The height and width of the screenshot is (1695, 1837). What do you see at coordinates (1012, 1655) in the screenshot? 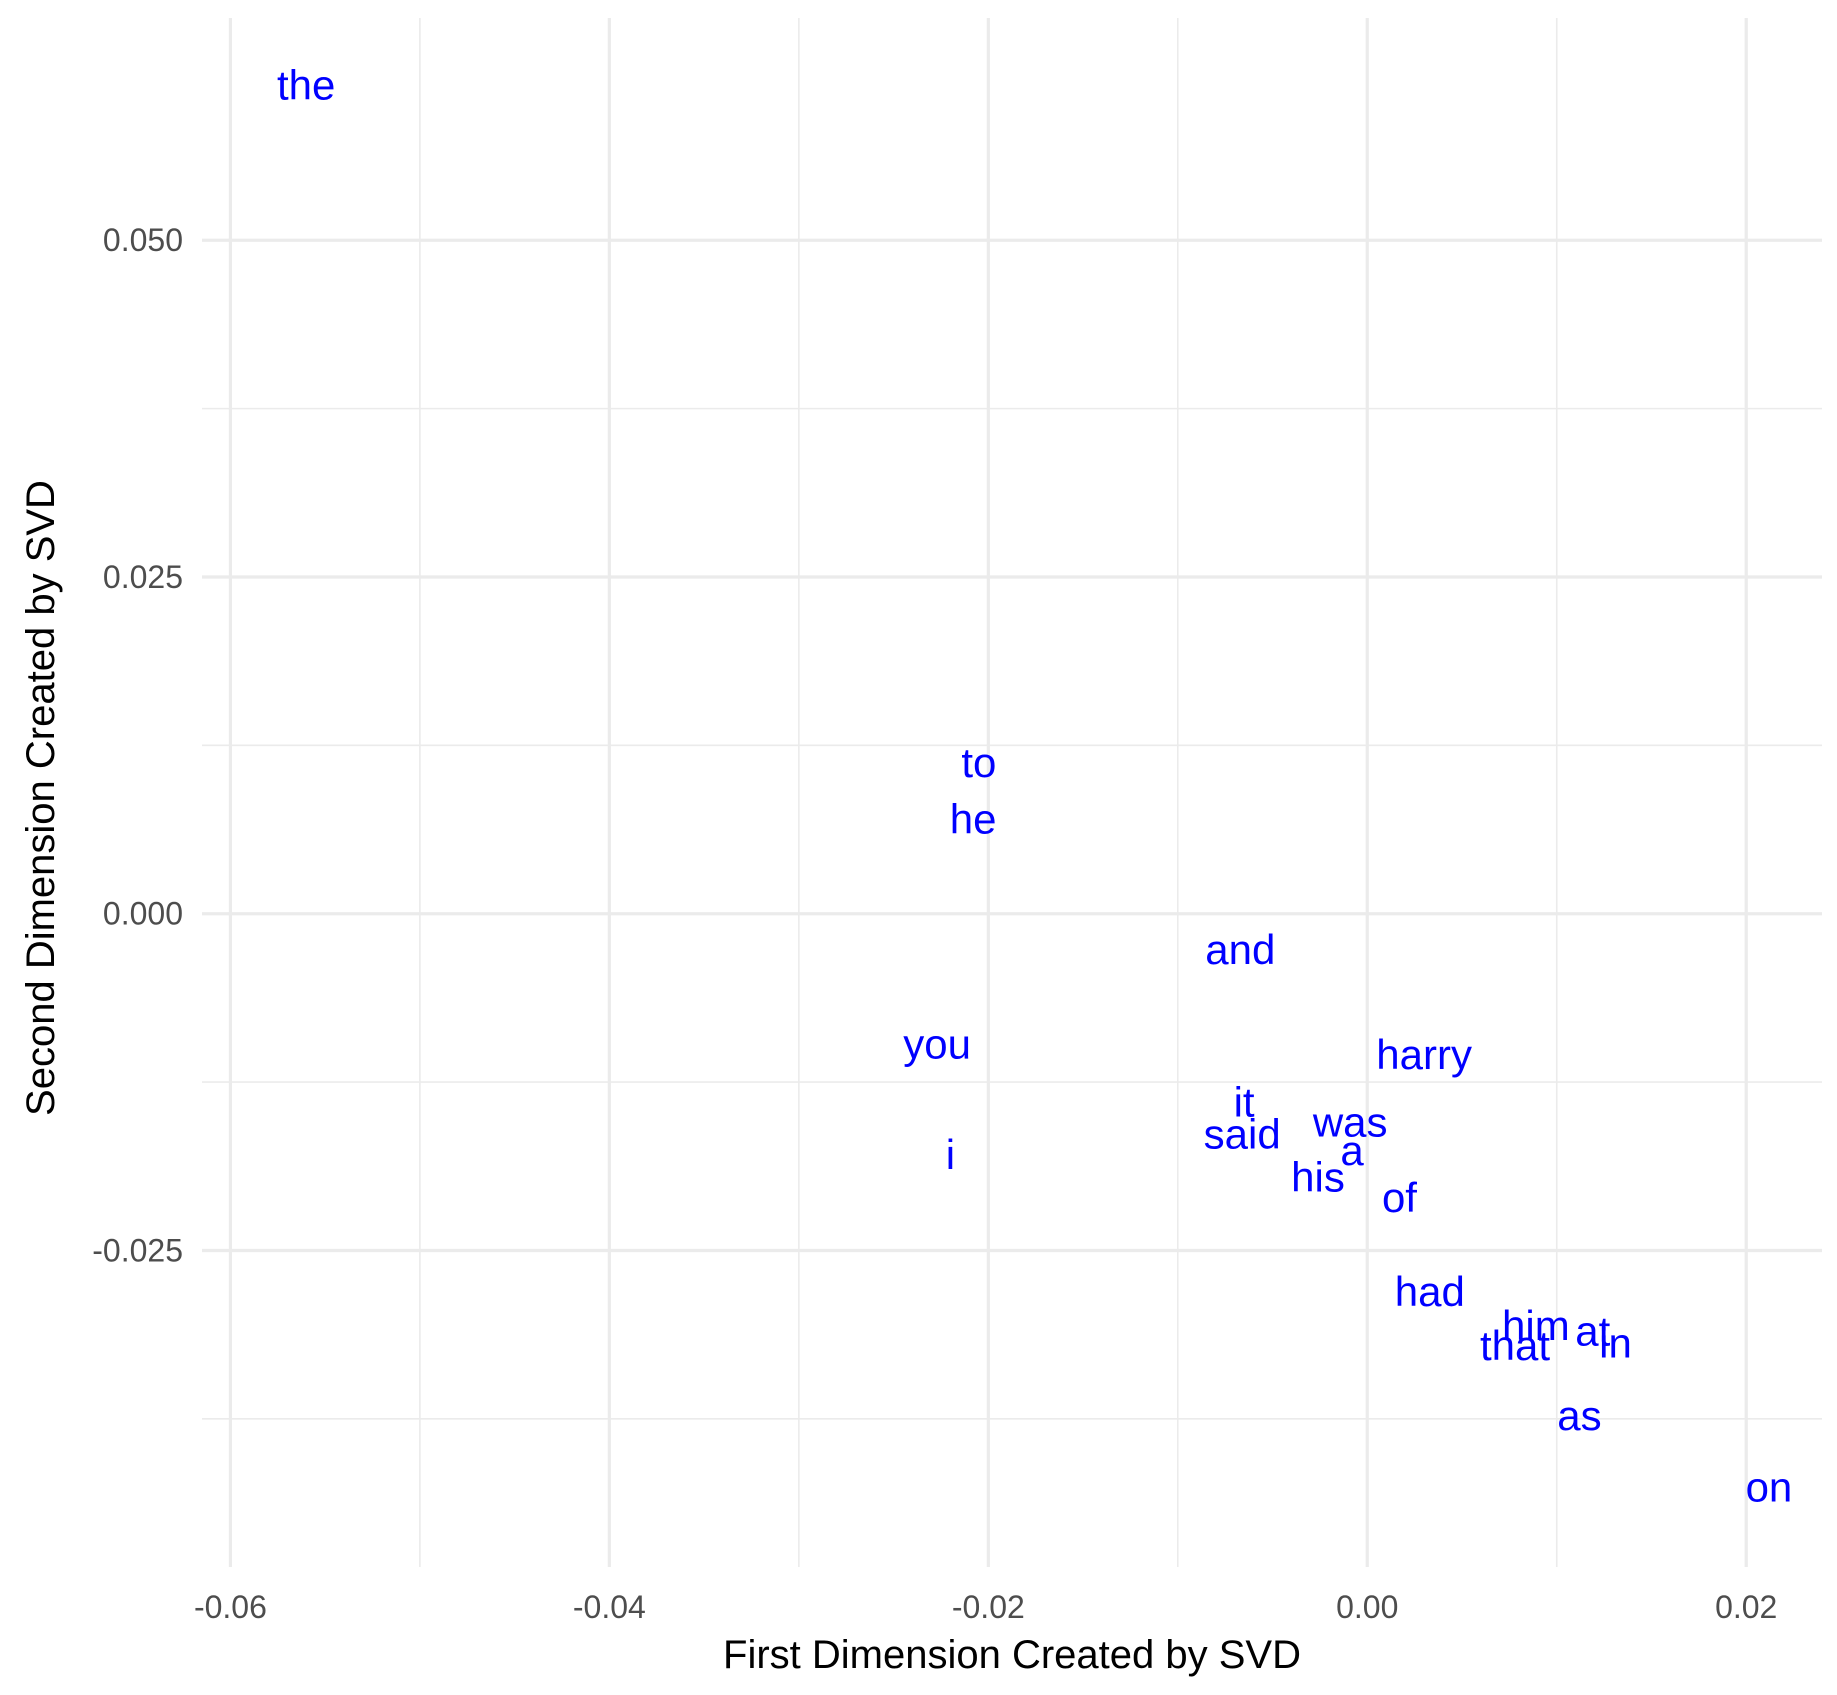
I see `x-axis-title: First Dimension Created by SVD` at bounding box center [1012, 1655].